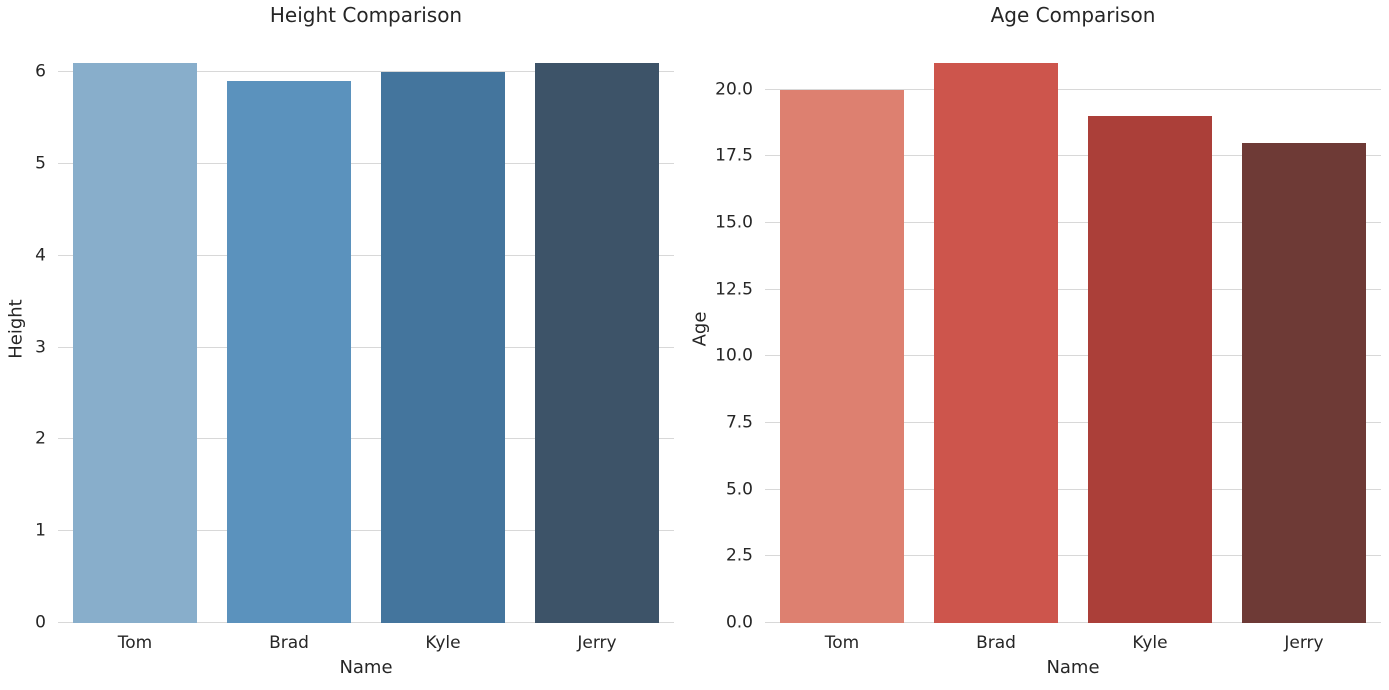  What do you see at coordinates (734, 289) in the screenshot?
I see `y-tick-label: 12.5` at bounding box center [734, 289].